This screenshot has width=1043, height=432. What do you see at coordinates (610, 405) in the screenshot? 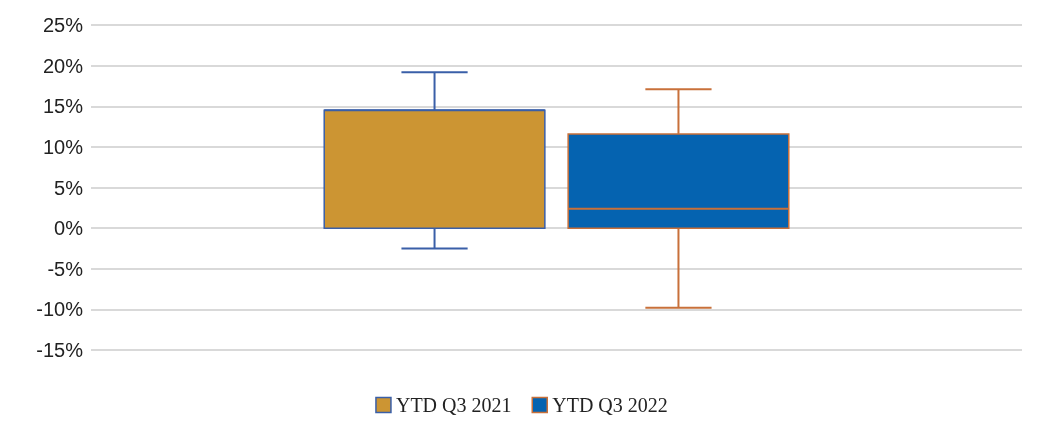
I see `legend-label: YTD Q3 2022` at bounding box center [610, 405].